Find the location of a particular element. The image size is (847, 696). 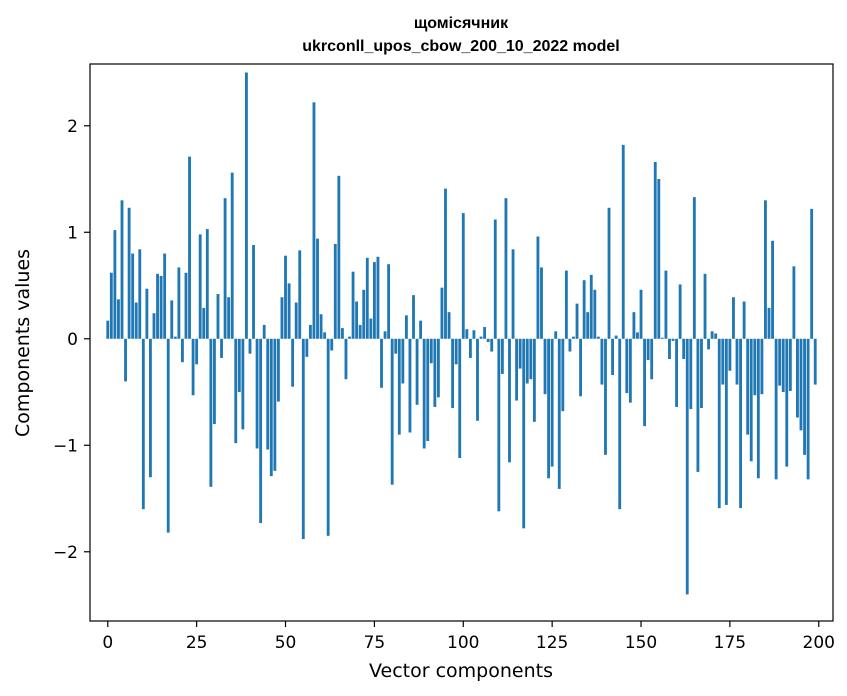

y-axis-label: Components values is located at coordinates (23, 343).